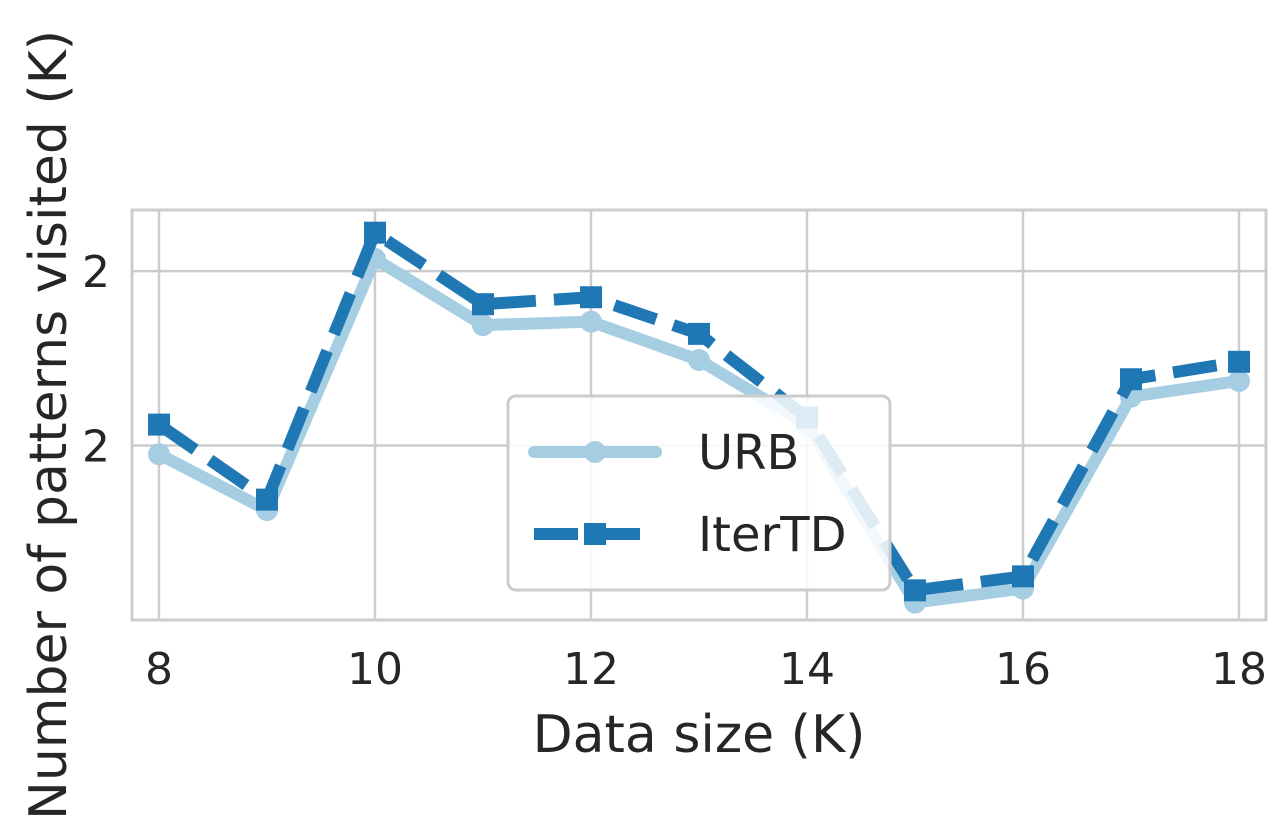 The width and height of the screenshot is (1276, 830). What do you see at coordinates (699, 735) in the screenshot?
I see `x-axis-label: Data size (K)` at bounding box center [699, 735].